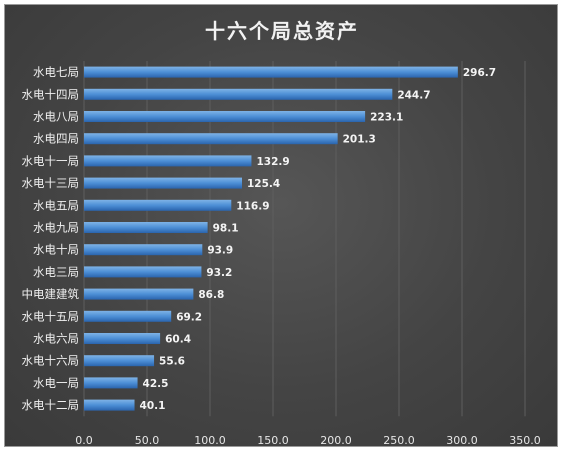  What do you see at coordinates (51, 316) in the screenshot?
I see `category-label: 水电十五局` at bounding box center [51, 316].